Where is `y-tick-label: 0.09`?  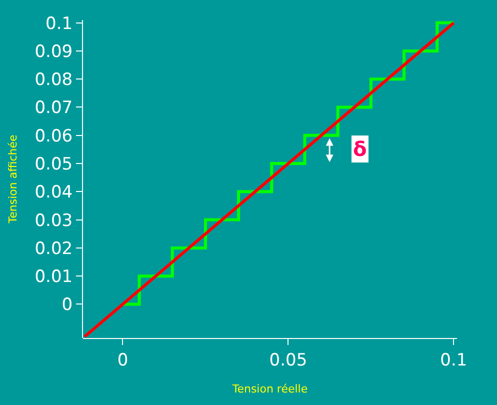
y-tick-label: 0.09 is located at coordinates (53, 52).